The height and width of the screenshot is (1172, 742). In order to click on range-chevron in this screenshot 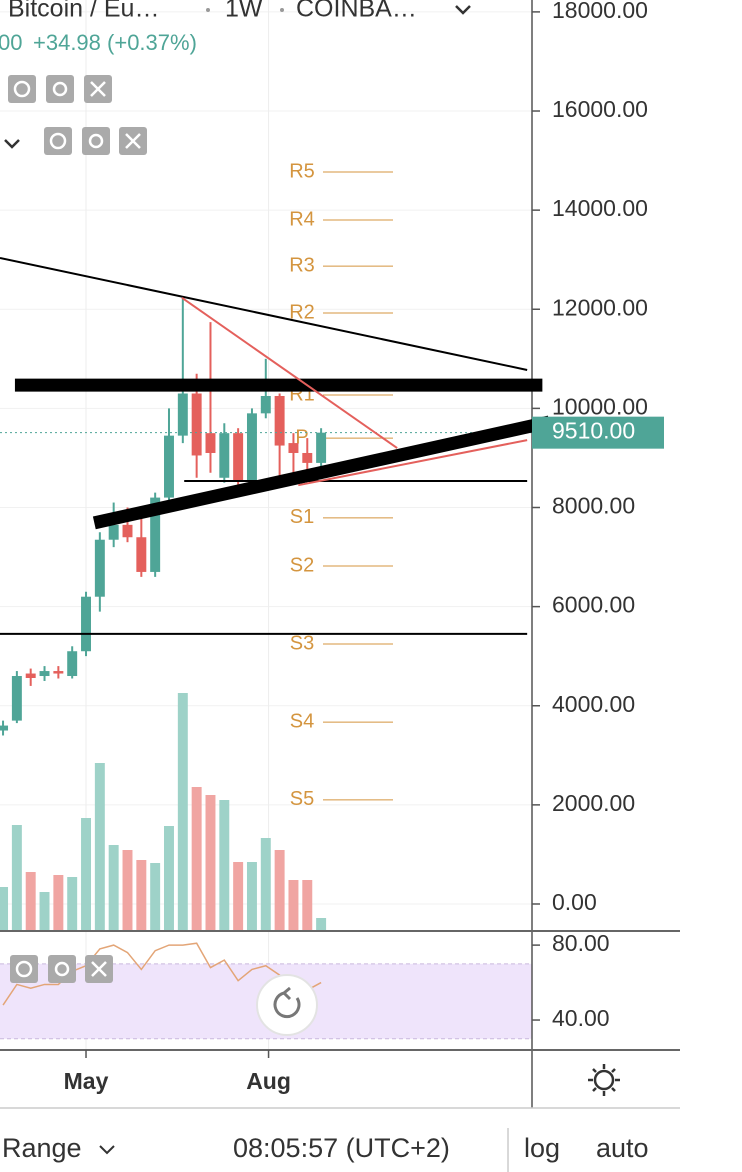, I will do `click(107, 1150)`.